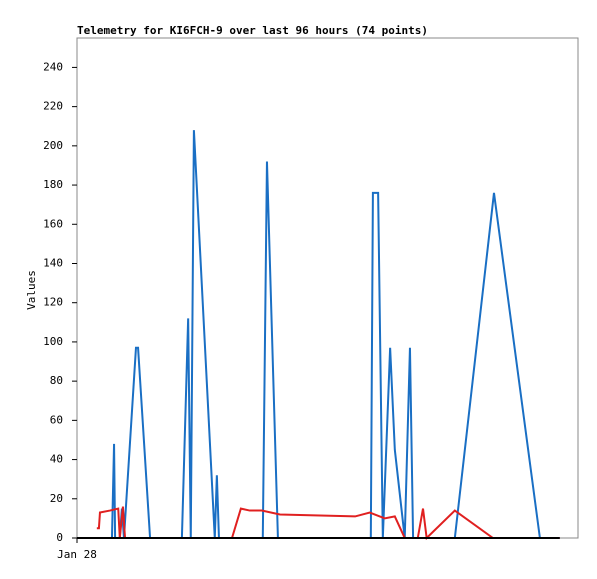 This screenshot has width=597, height=579. I want to click on y-tick-label: 240, so click(53, 66).